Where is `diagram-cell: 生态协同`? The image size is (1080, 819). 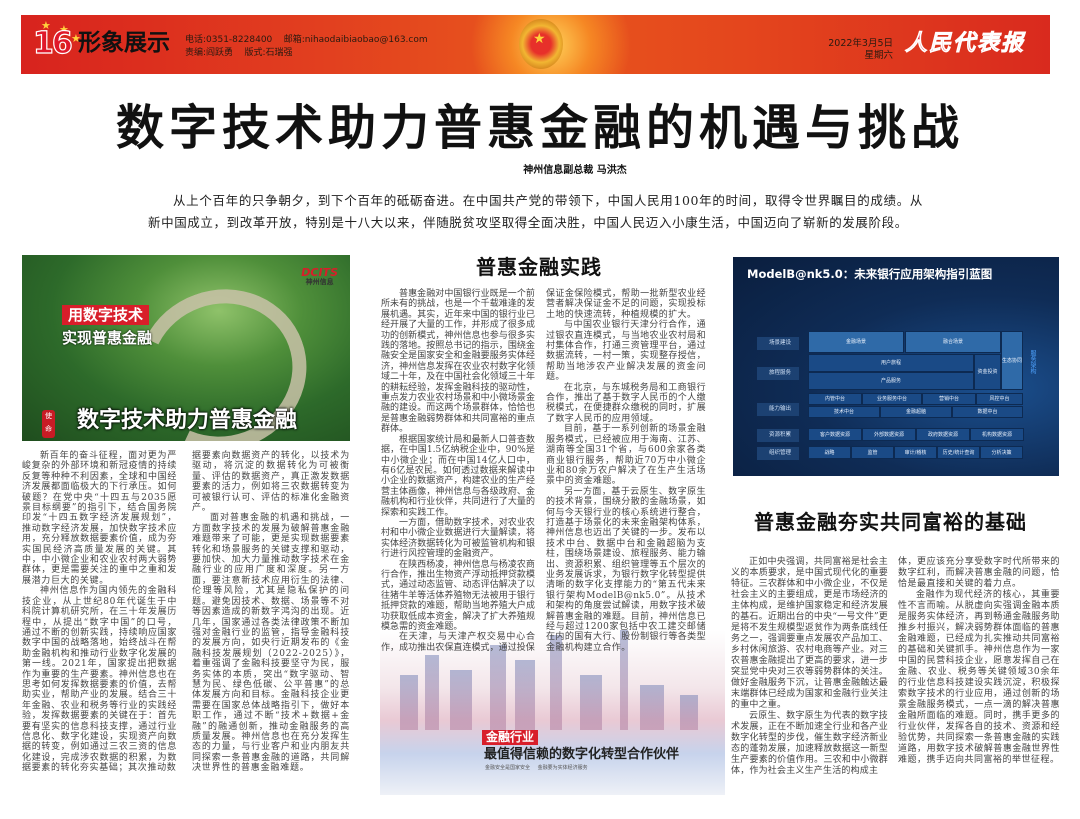 diagram-cell: 生态协同 is located at coordinates (1012, 360).